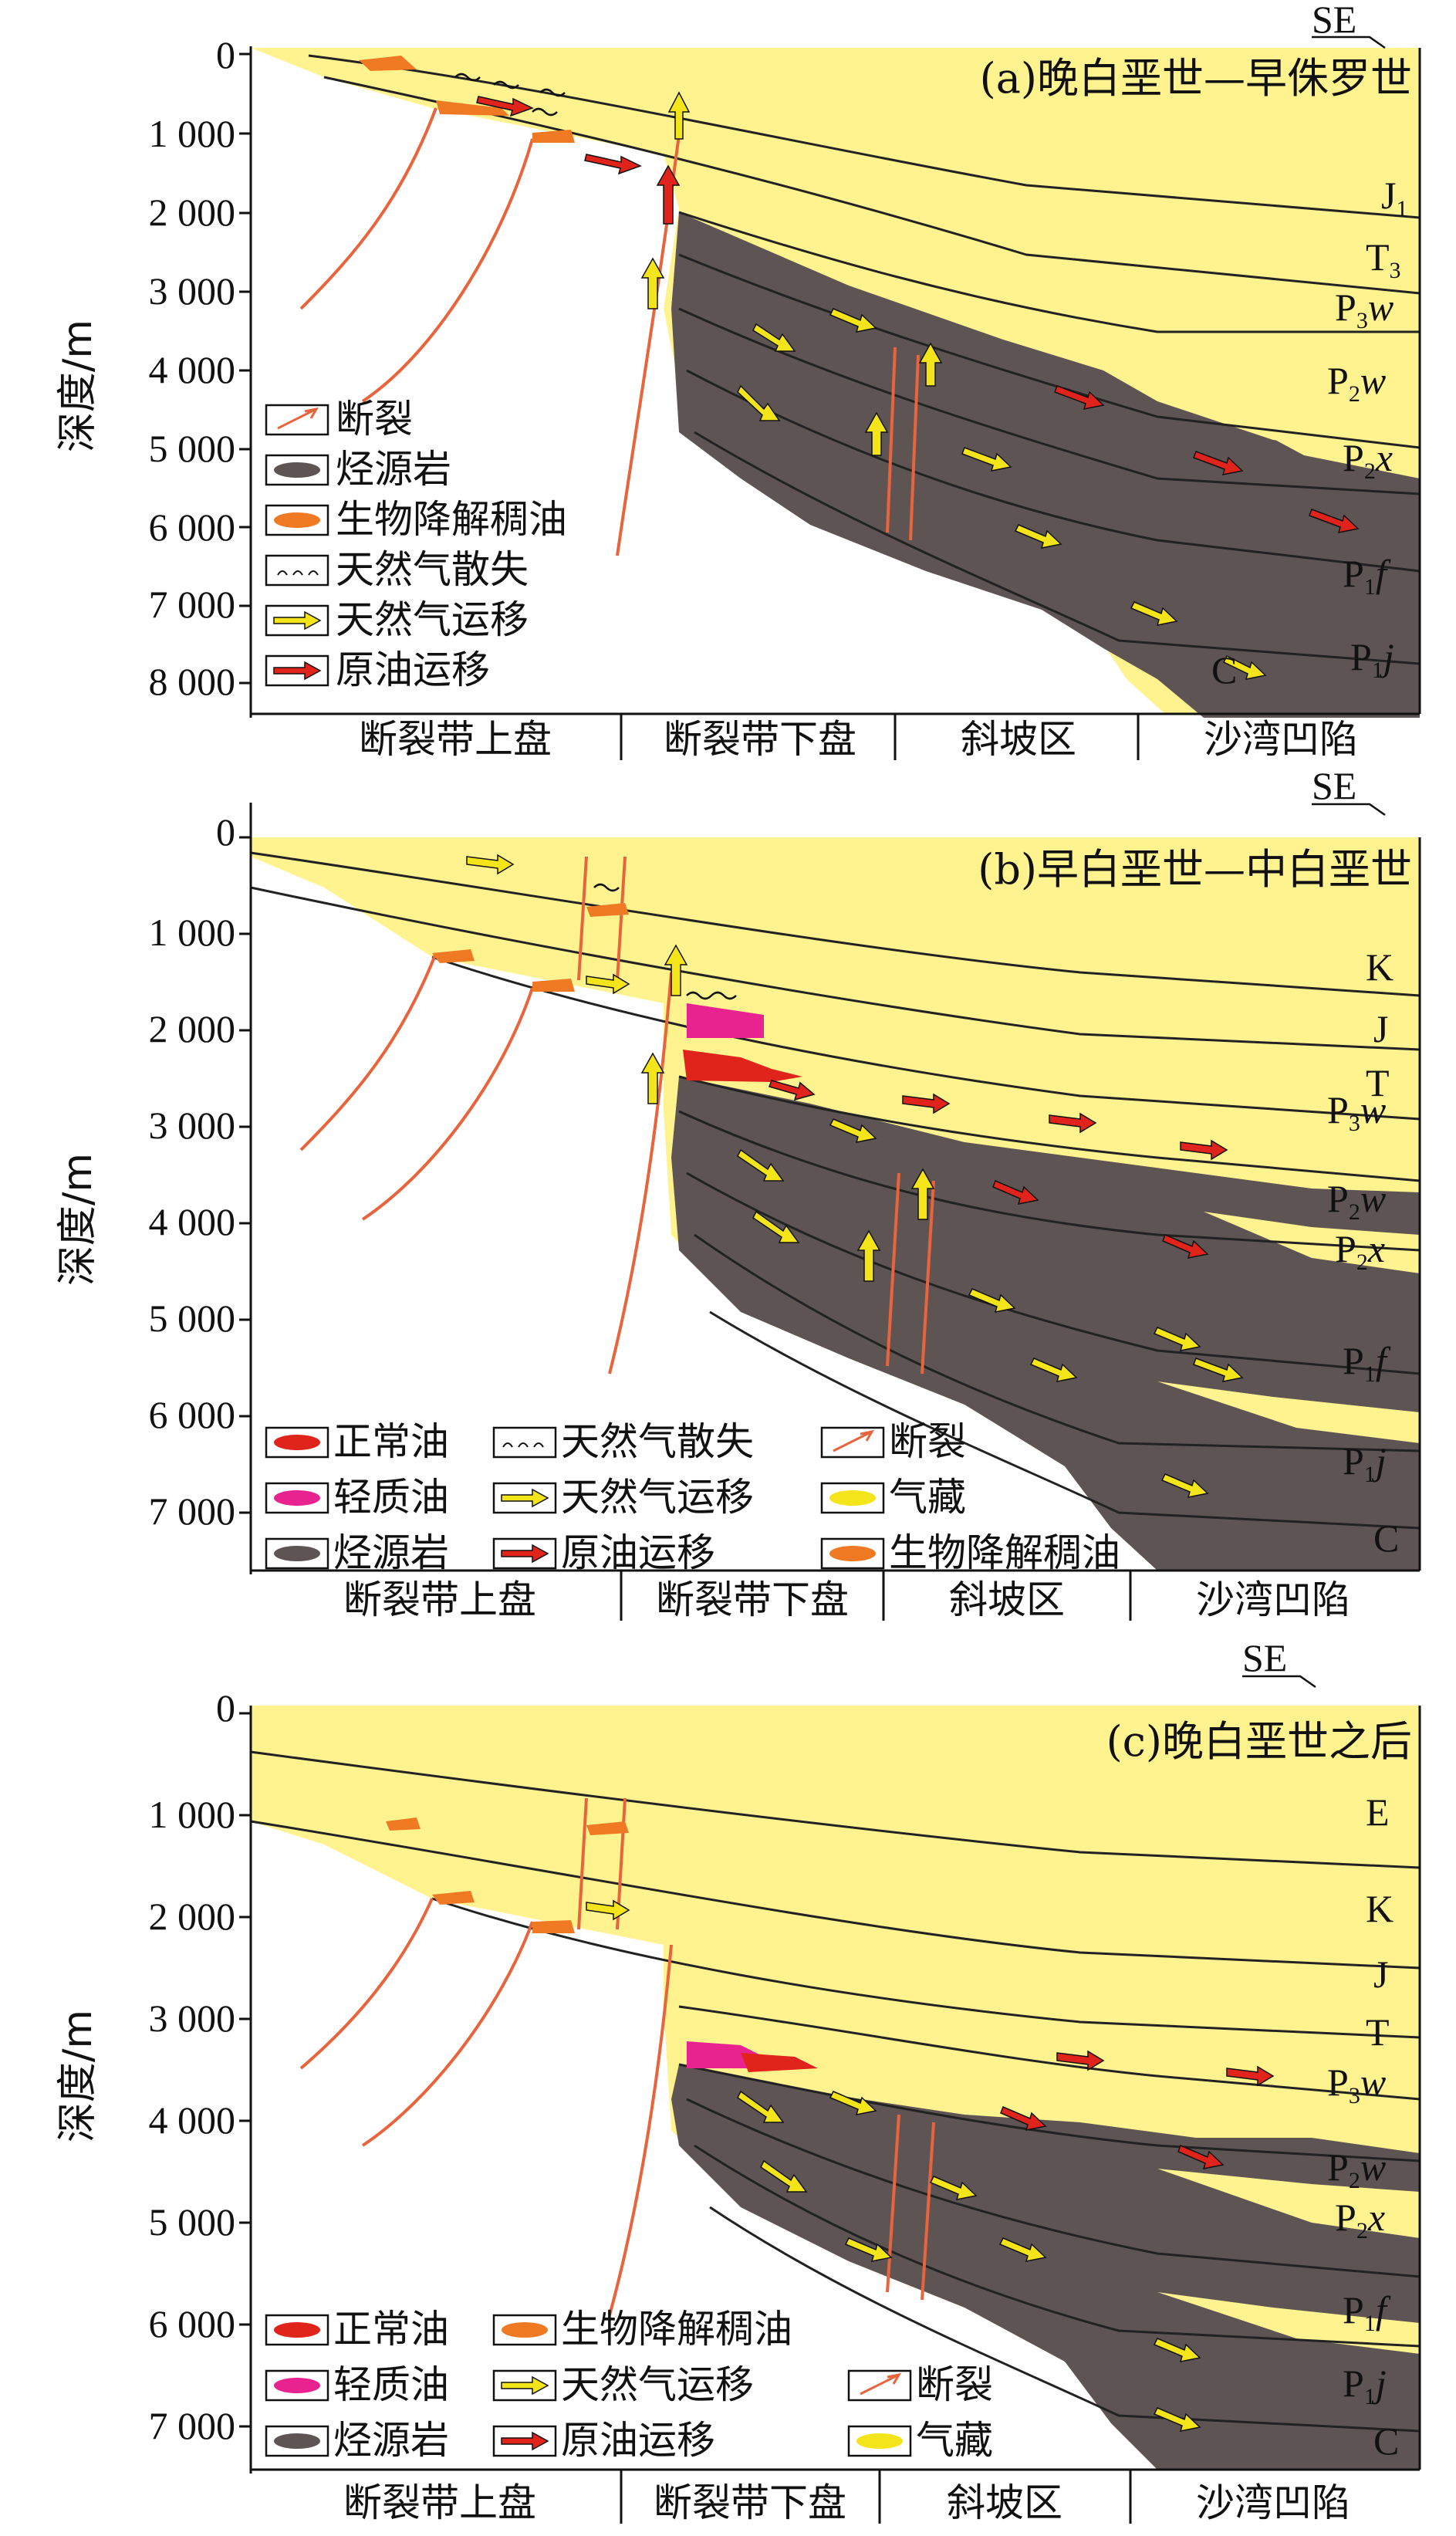  What do you see at coordinates (1259, 1741) in the screenshot?
I see `panel-title: (c)晚白垩世之后` at bounding box center [1259, 1741].